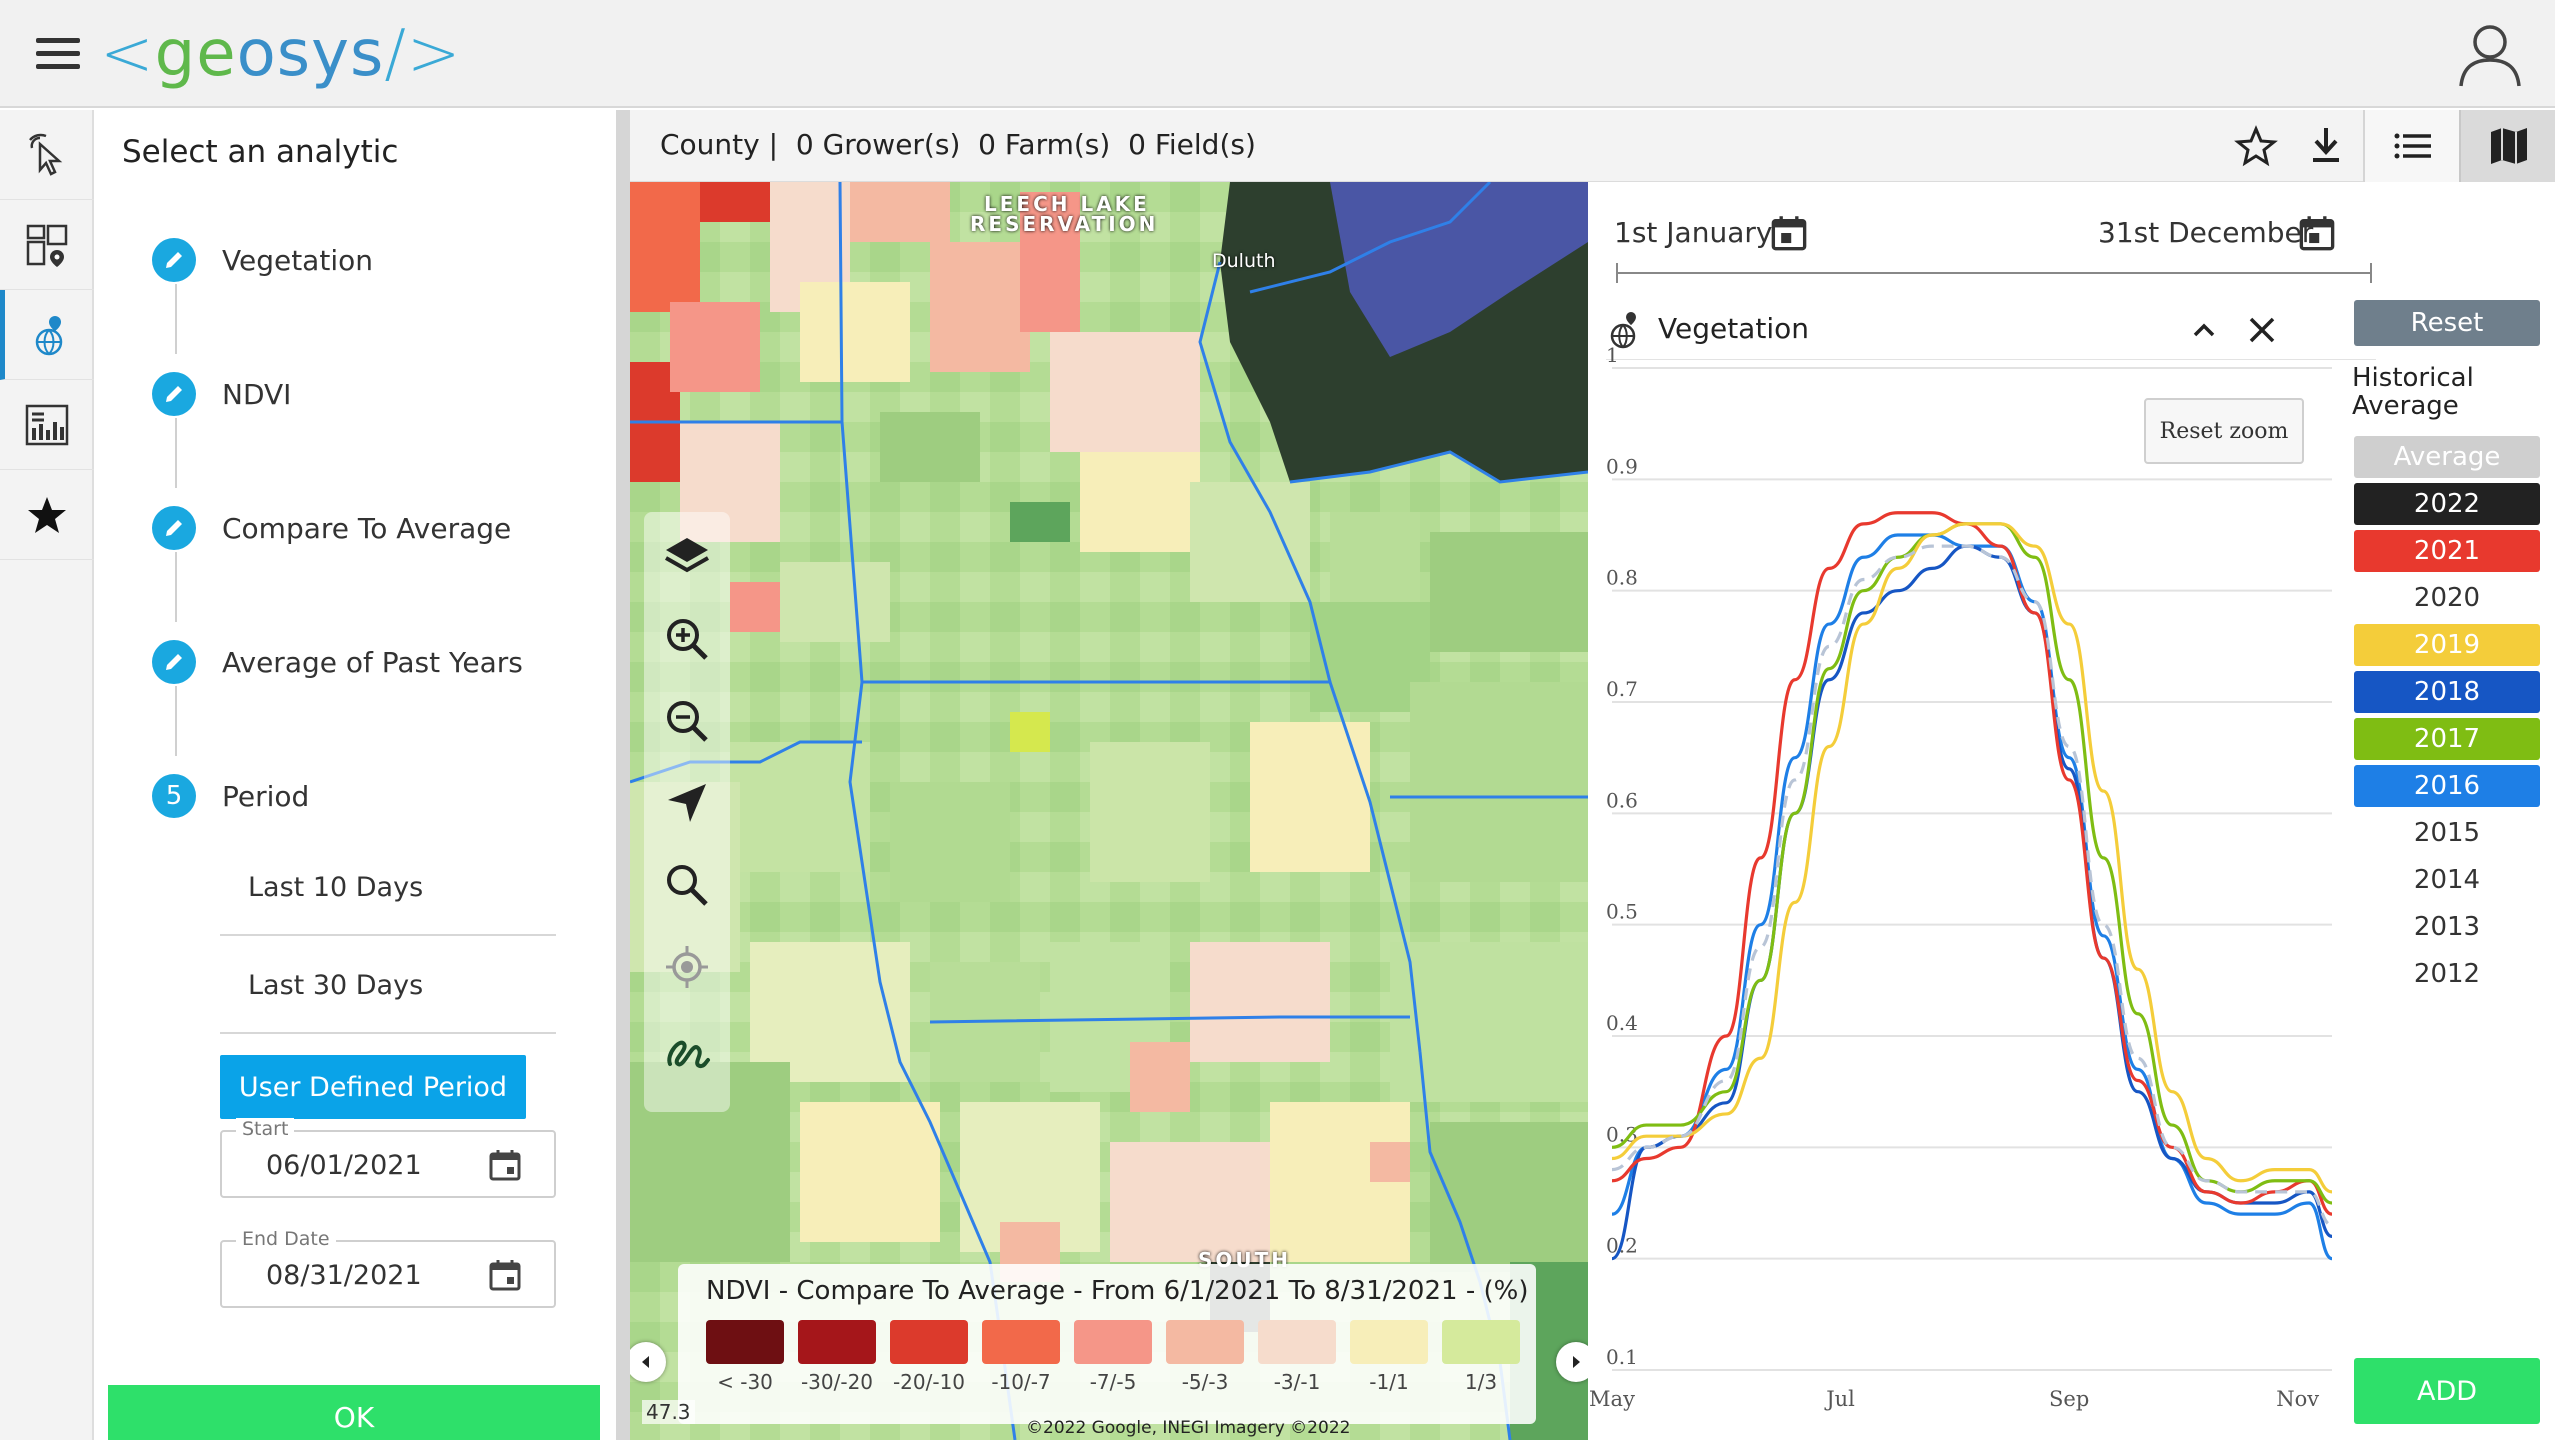  What do you see at coordinates (262, 260) in the screenshot?
I see `step-vegetation: Vegetation` at bounding box center [262, 260].